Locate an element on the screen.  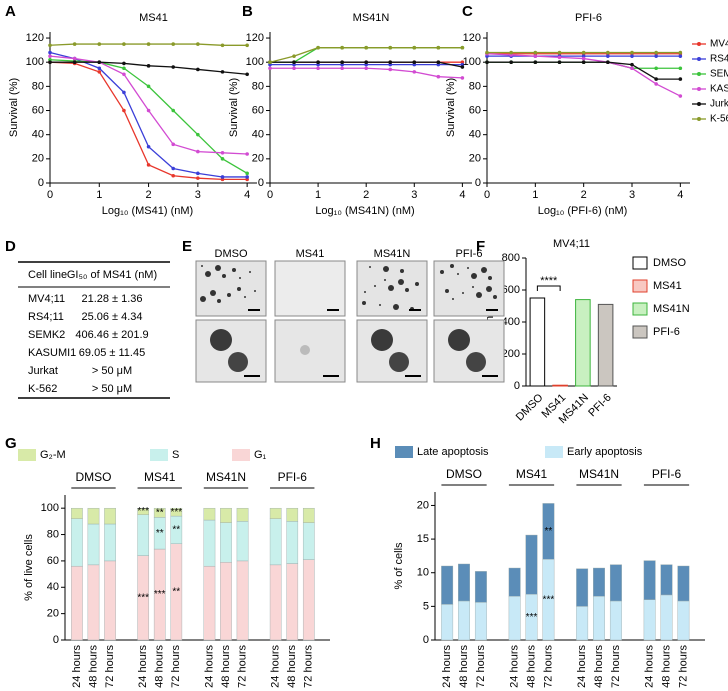
image-column-label: PFI-6 is located at coordinates (469, 254).